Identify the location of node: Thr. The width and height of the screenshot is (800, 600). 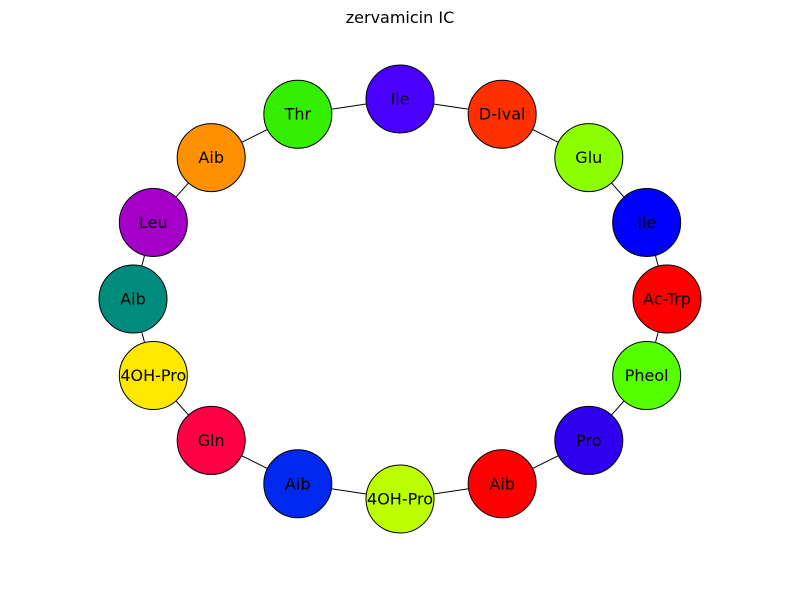
(298, 114).